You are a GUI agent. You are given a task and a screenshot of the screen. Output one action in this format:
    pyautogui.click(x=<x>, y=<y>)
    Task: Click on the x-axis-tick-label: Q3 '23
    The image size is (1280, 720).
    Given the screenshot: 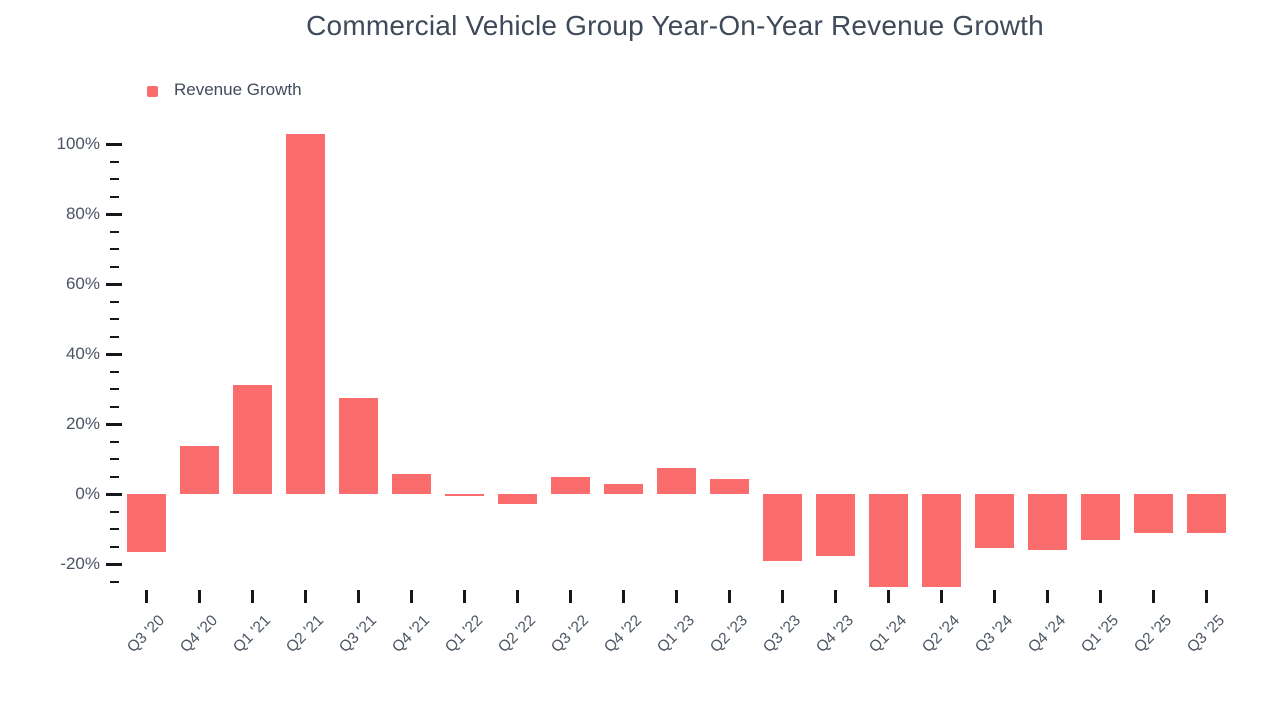 What is the action you would take?
    pyautogui.click(x=782, y=634)
    